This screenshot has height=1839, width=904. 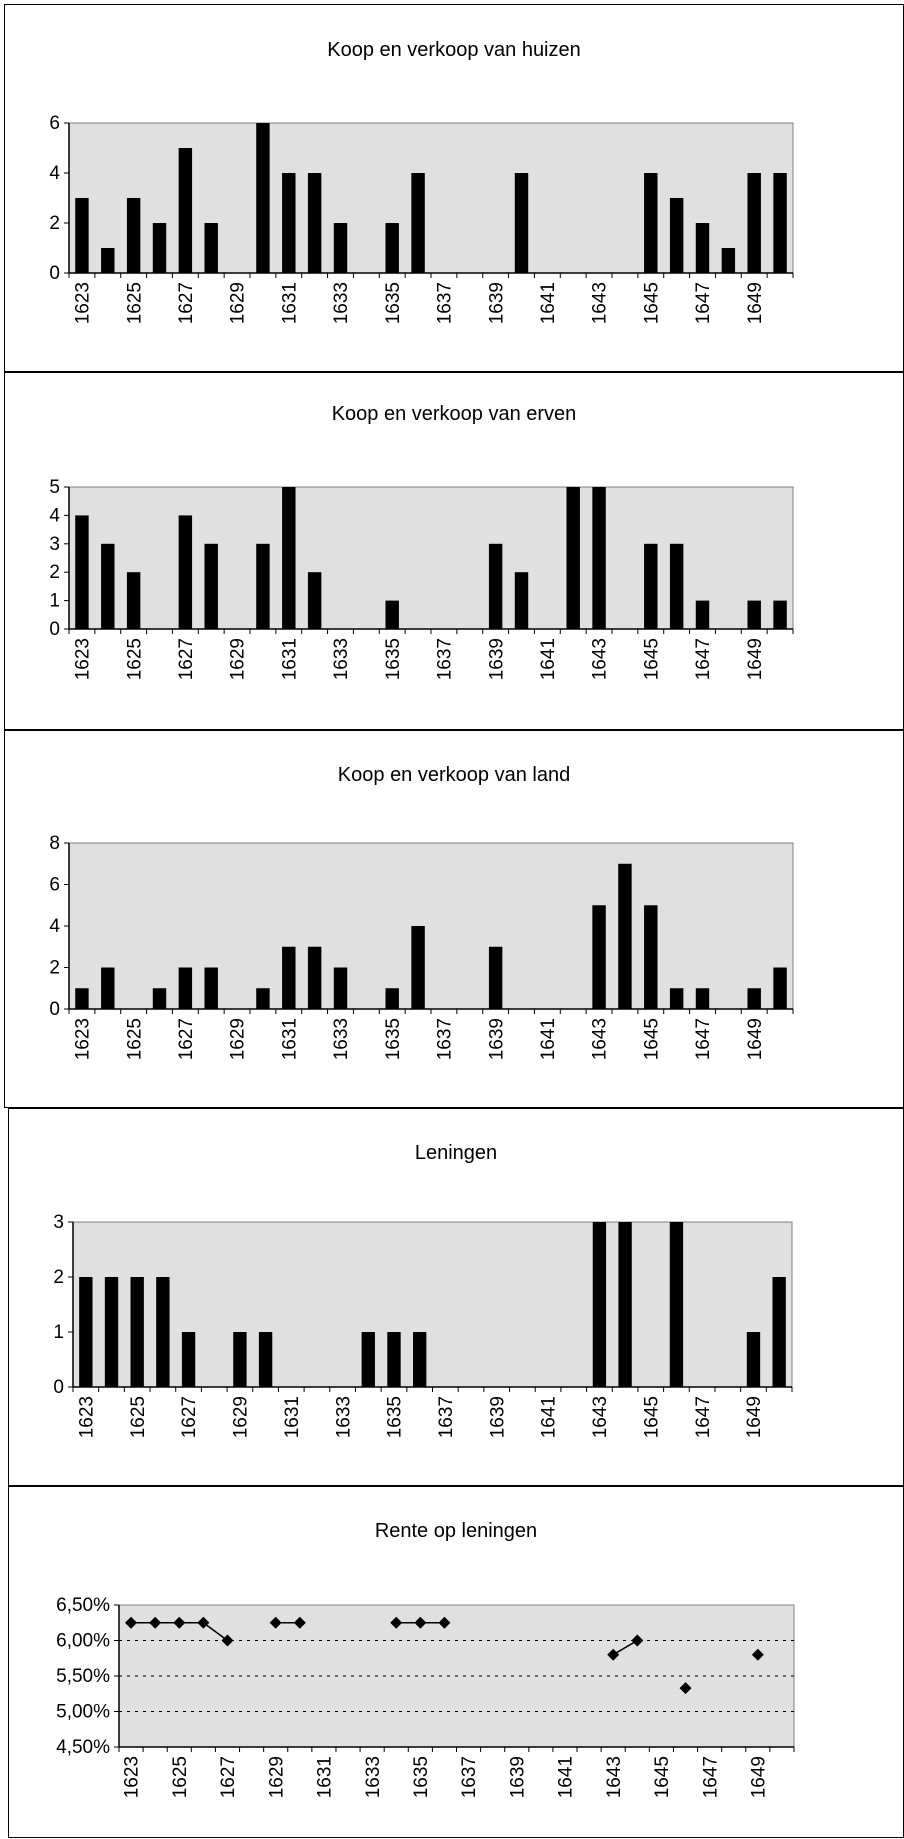 I want to click on y-tick-label: 3, so click(x=54, y=544).